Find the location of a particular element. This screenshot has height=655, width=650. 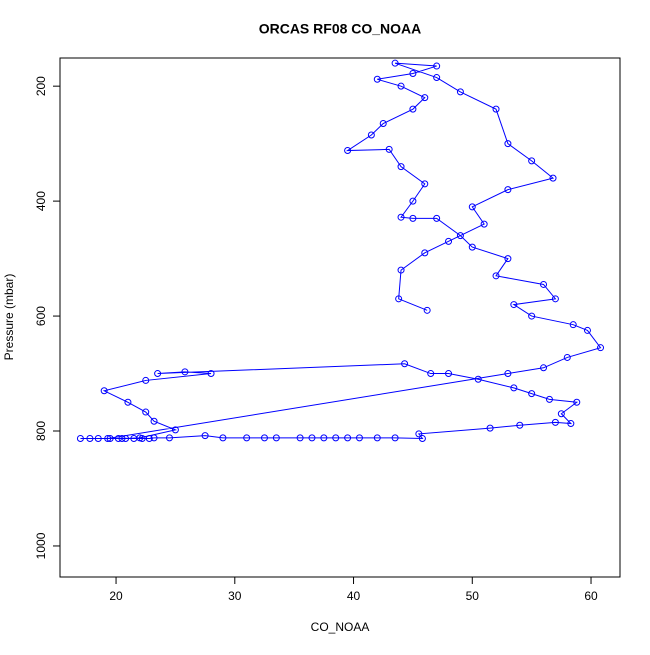

y-axis-label: Pressure (mbar) is located at coordinates (9, 317).